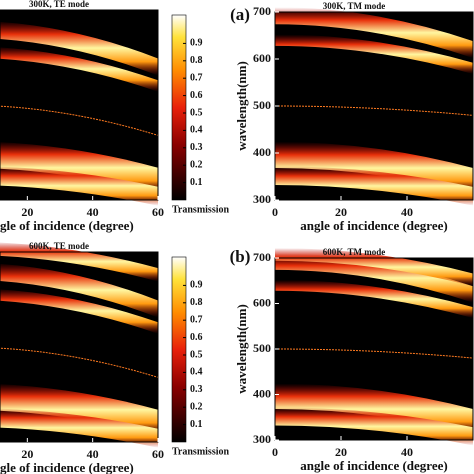 The image size is (474, 474). I want to click on panel-title: 300K, TE mode, so click(59, 4).